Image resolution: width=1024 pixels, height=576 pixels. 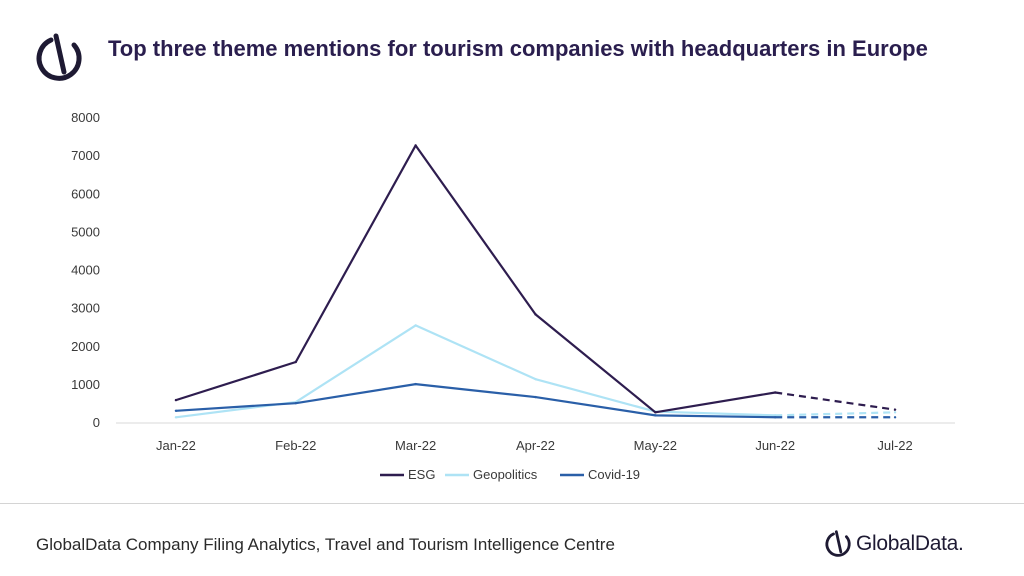 I want to click on legend-label-covid-19: Covid-19, so click(x=614, y=474).